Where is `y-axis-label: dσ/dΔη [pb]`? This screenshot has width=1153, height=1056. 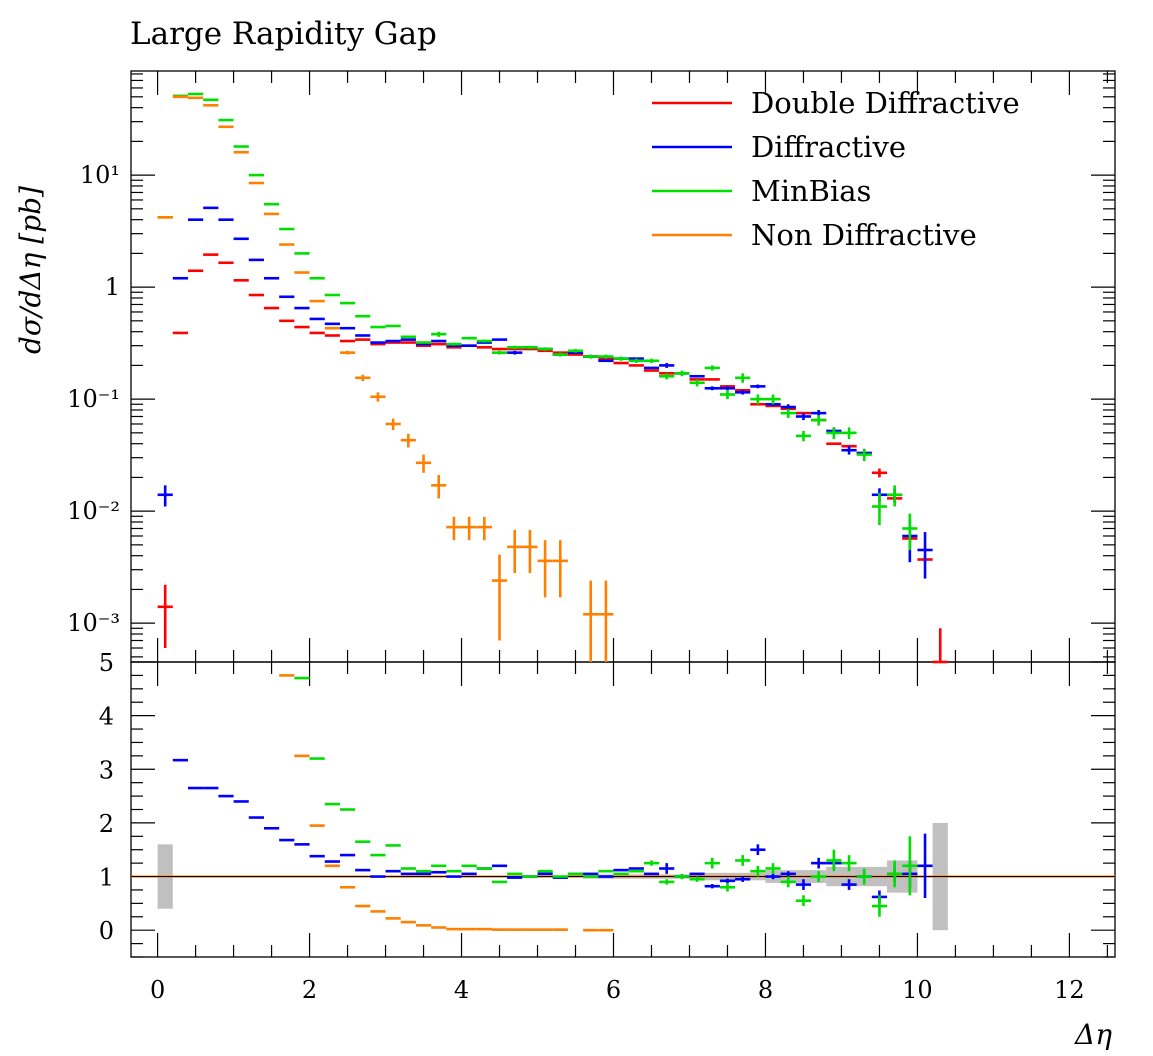
y-axis-label: dσ/dΔη [pb] is located at coordinates (30, 270).